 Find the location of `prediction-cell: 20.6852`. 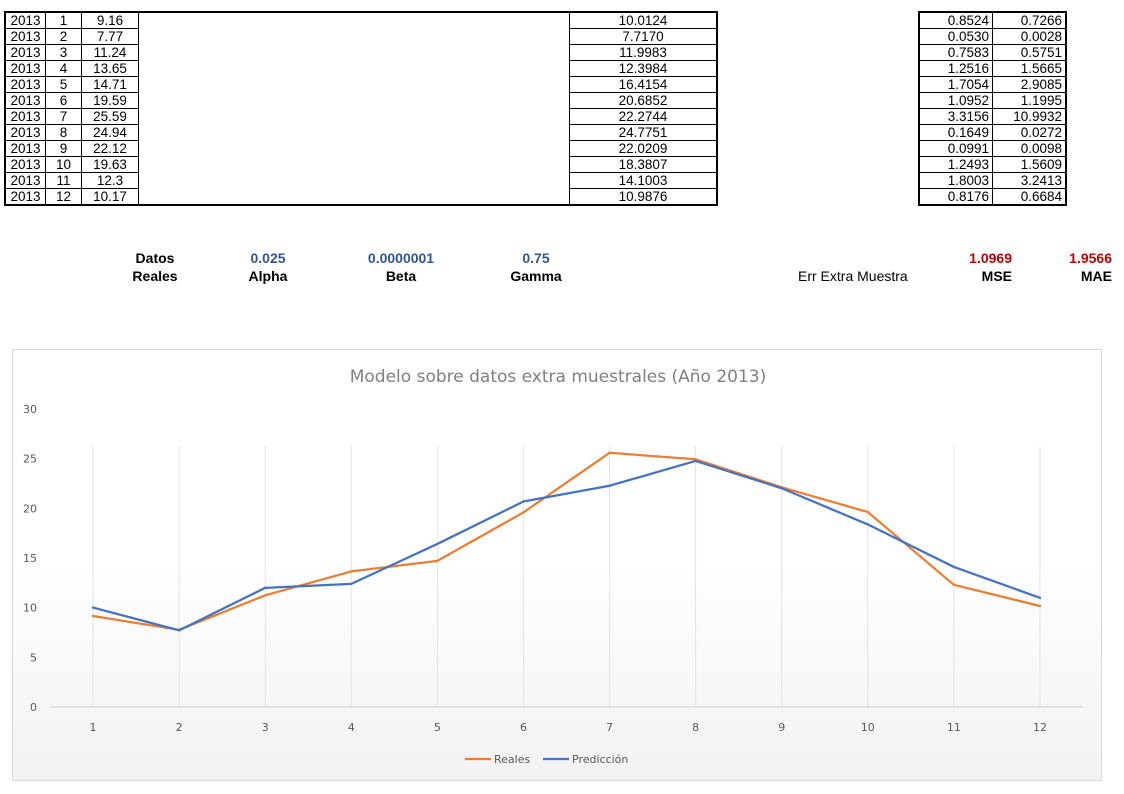

prediction-cell: 20.6852 is located at coordinates (643, 100).